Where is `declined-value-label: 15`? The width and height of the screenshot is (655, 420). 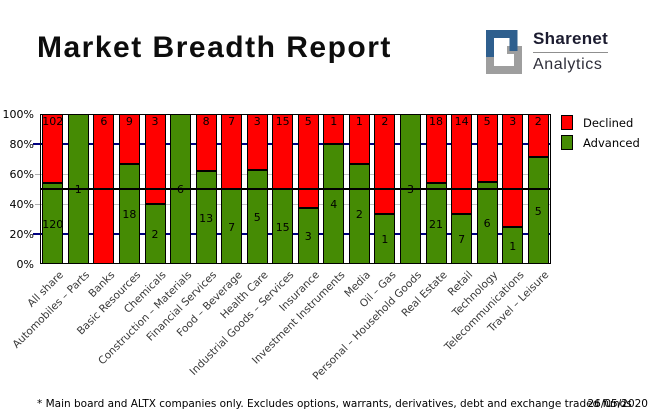 declined-value-label: 15 is located at coordinates (282, 121).